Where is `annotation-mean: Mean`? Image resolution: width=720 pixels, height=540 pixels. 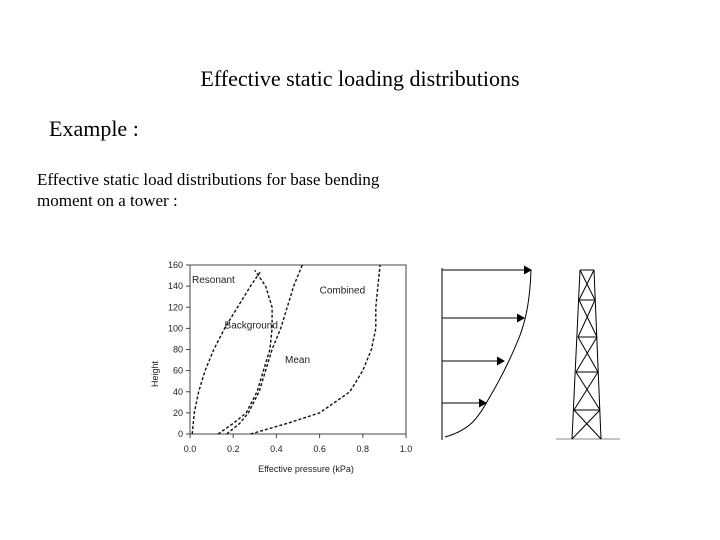 annotation-mean: Mean is located at coordinates (297, 360).